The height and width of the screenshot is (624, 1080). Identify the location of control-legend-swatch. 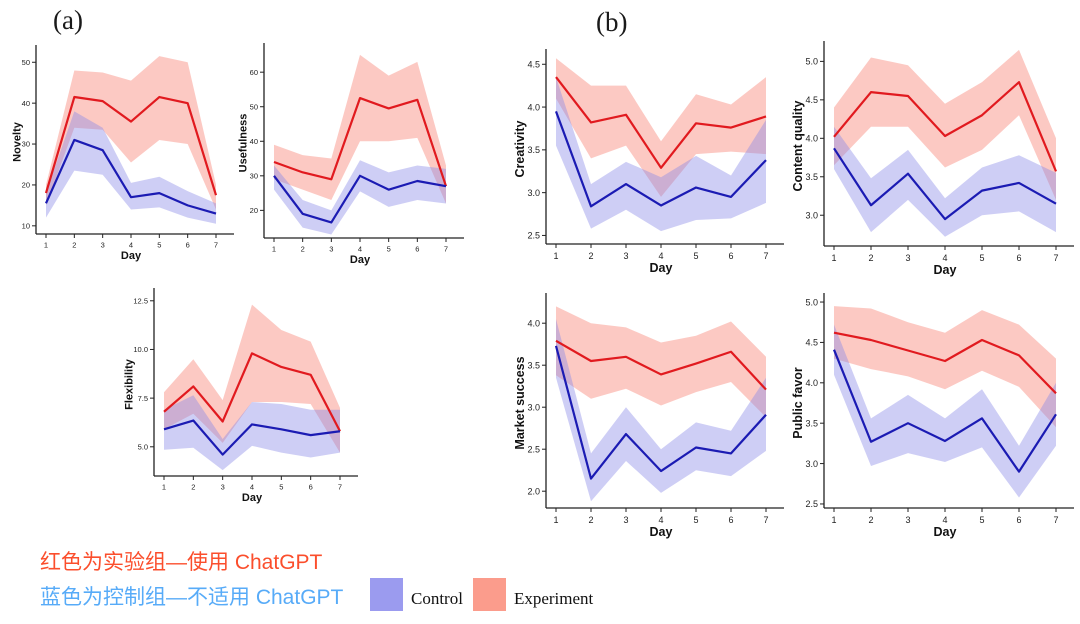
(386, 594).